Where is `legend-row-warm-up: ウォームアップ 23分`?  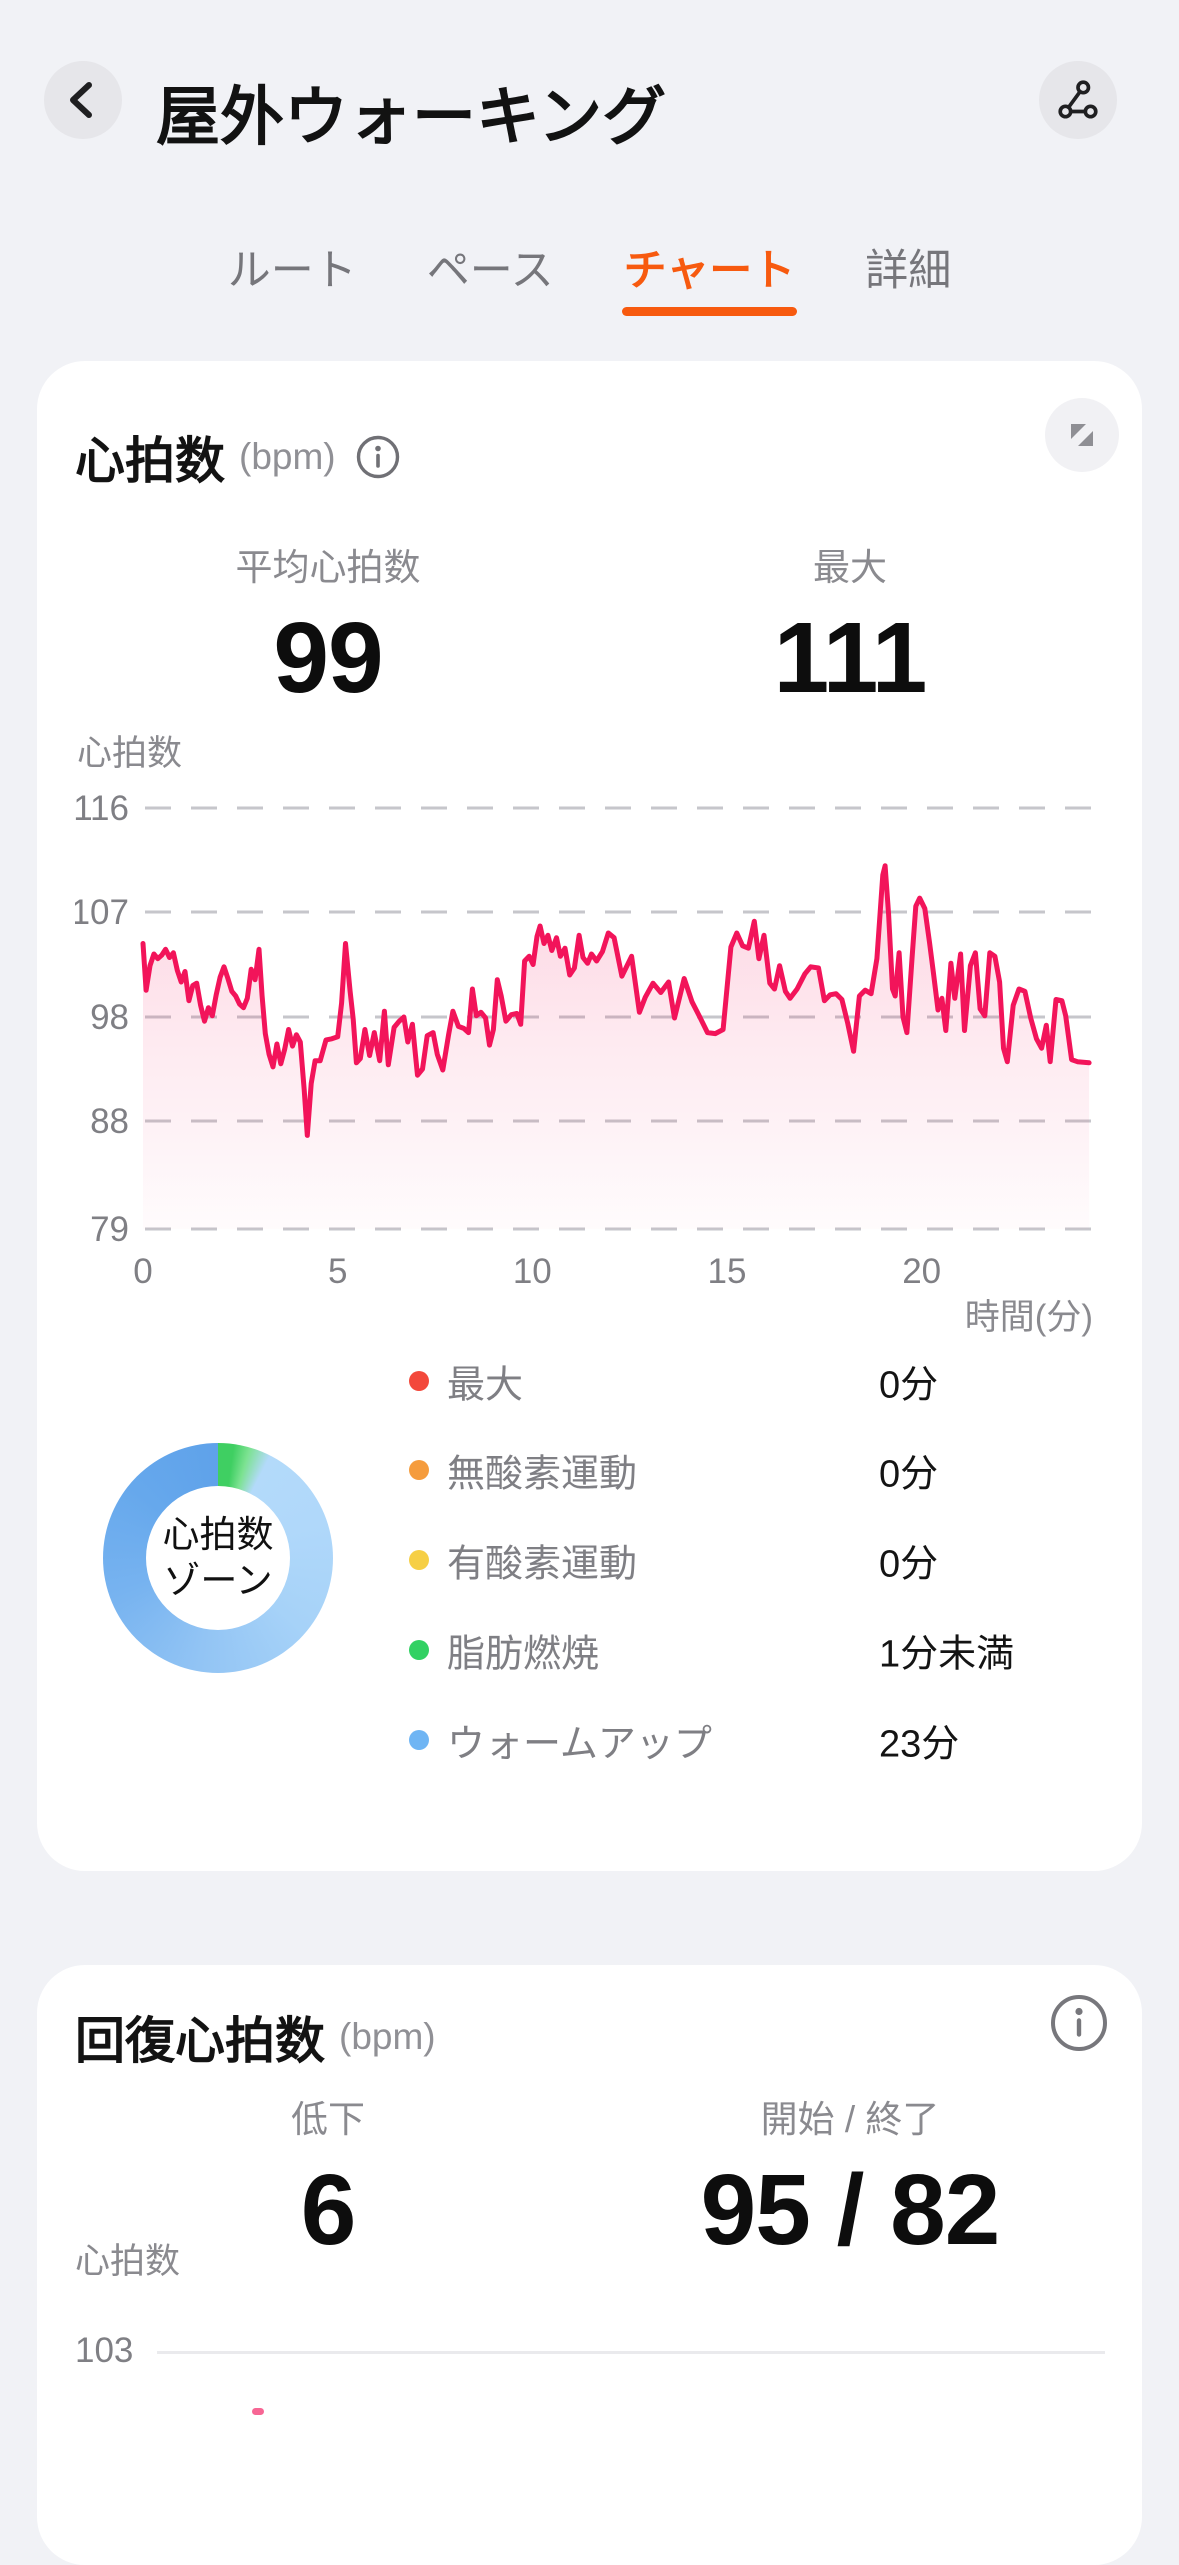 legend-row-warm-up: ウォームアップ 23分 is located at coordinates (589, 1740).